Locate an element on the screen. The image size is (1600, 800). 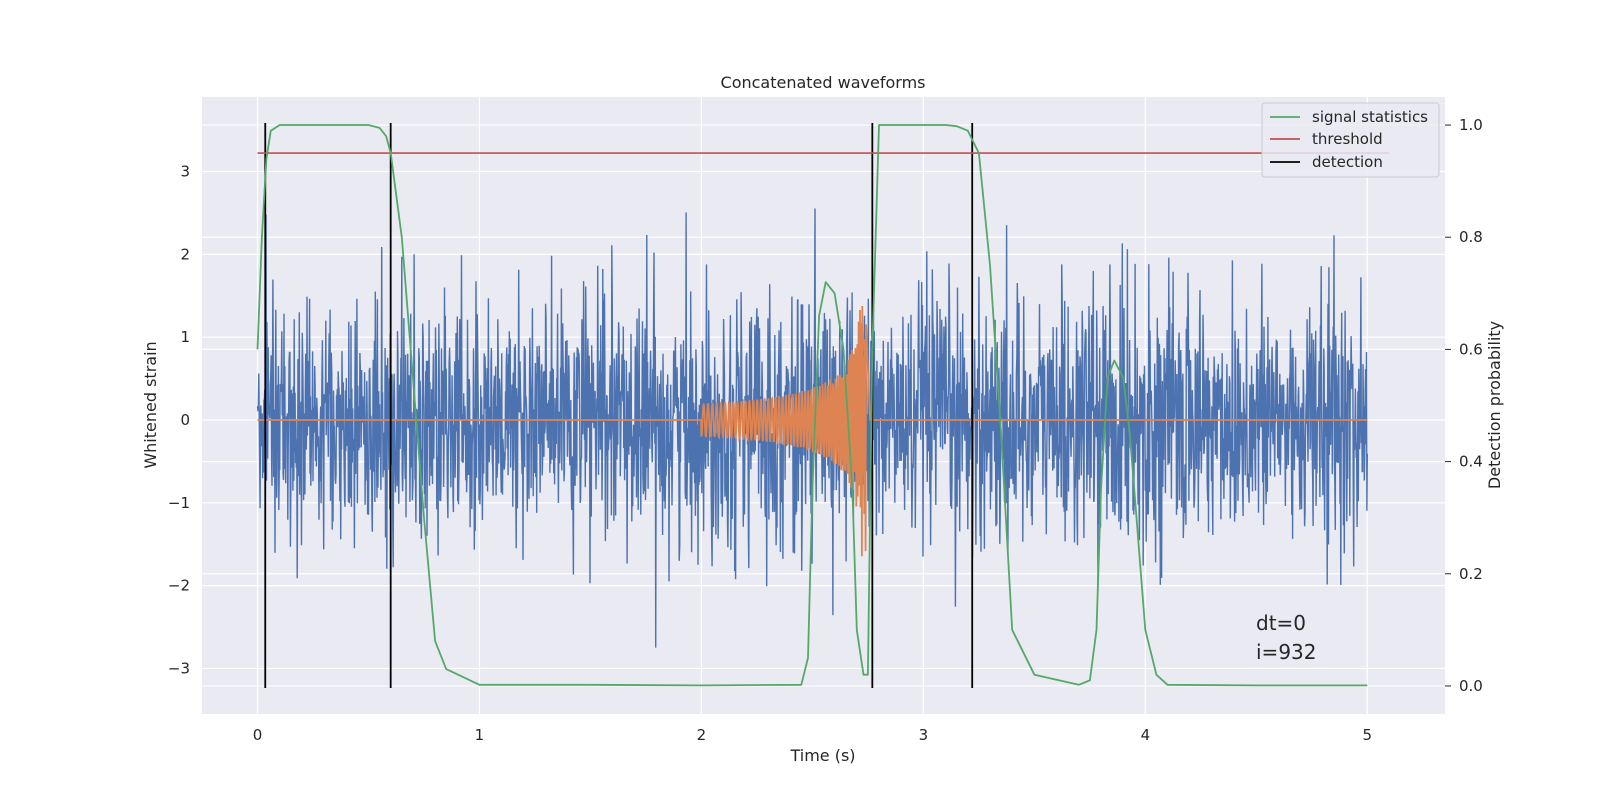
y-left-tick-label-5: 2 is located at coordinates (185, 254).